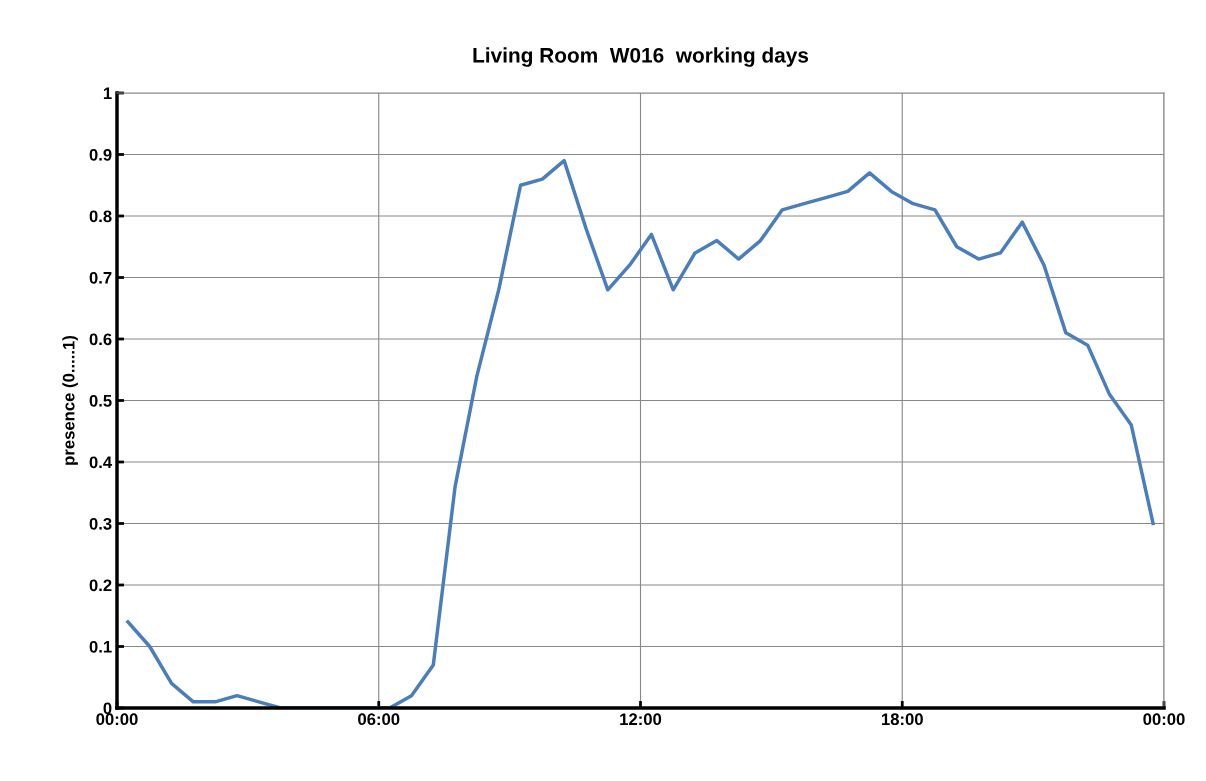 This screenshot has height=781, width=1206. I want to click on y-tick-label: 0.7, so click(100, 277).